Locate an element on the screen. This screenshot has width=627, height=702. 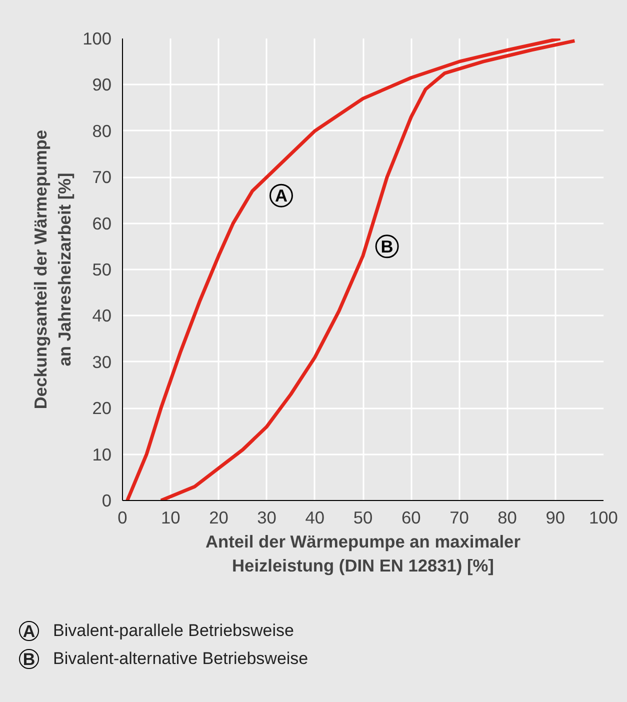
annotation: B is located at coordinates (387, 246).